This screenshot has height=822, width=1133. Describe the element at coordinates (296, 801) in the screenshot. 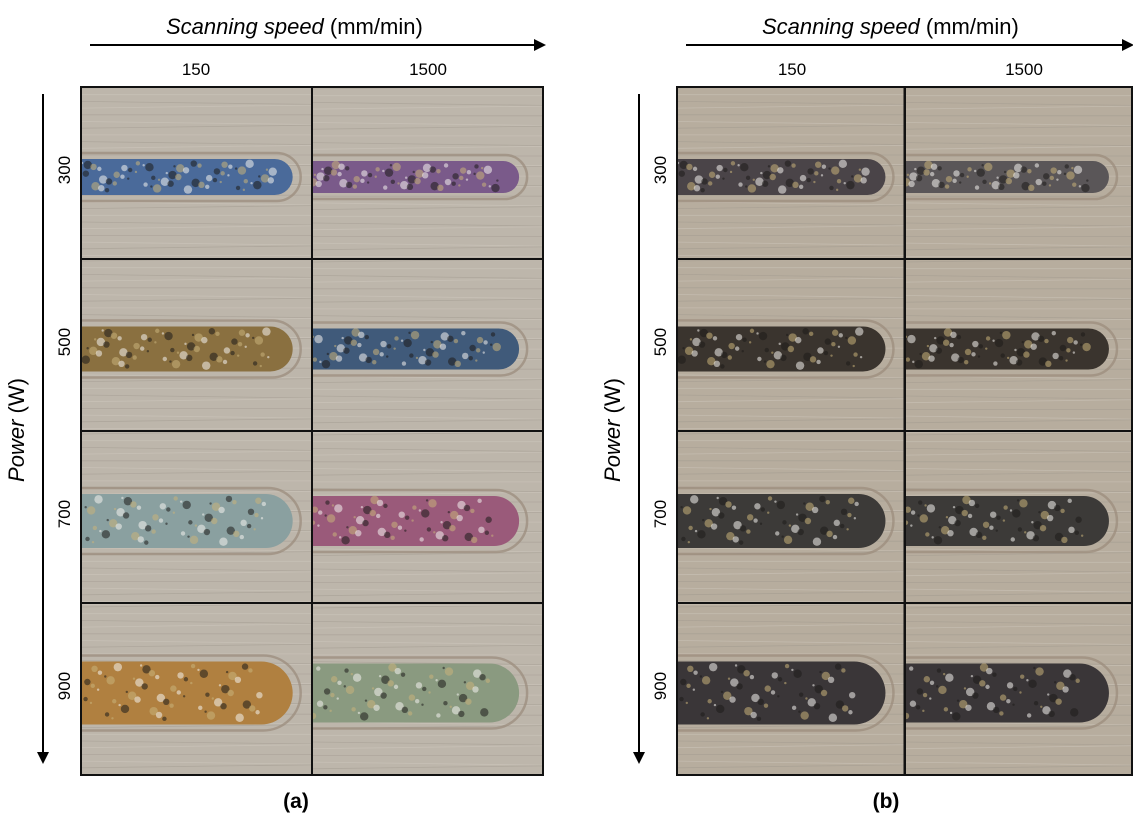

I see `panel-label-a: (a)` at that location.